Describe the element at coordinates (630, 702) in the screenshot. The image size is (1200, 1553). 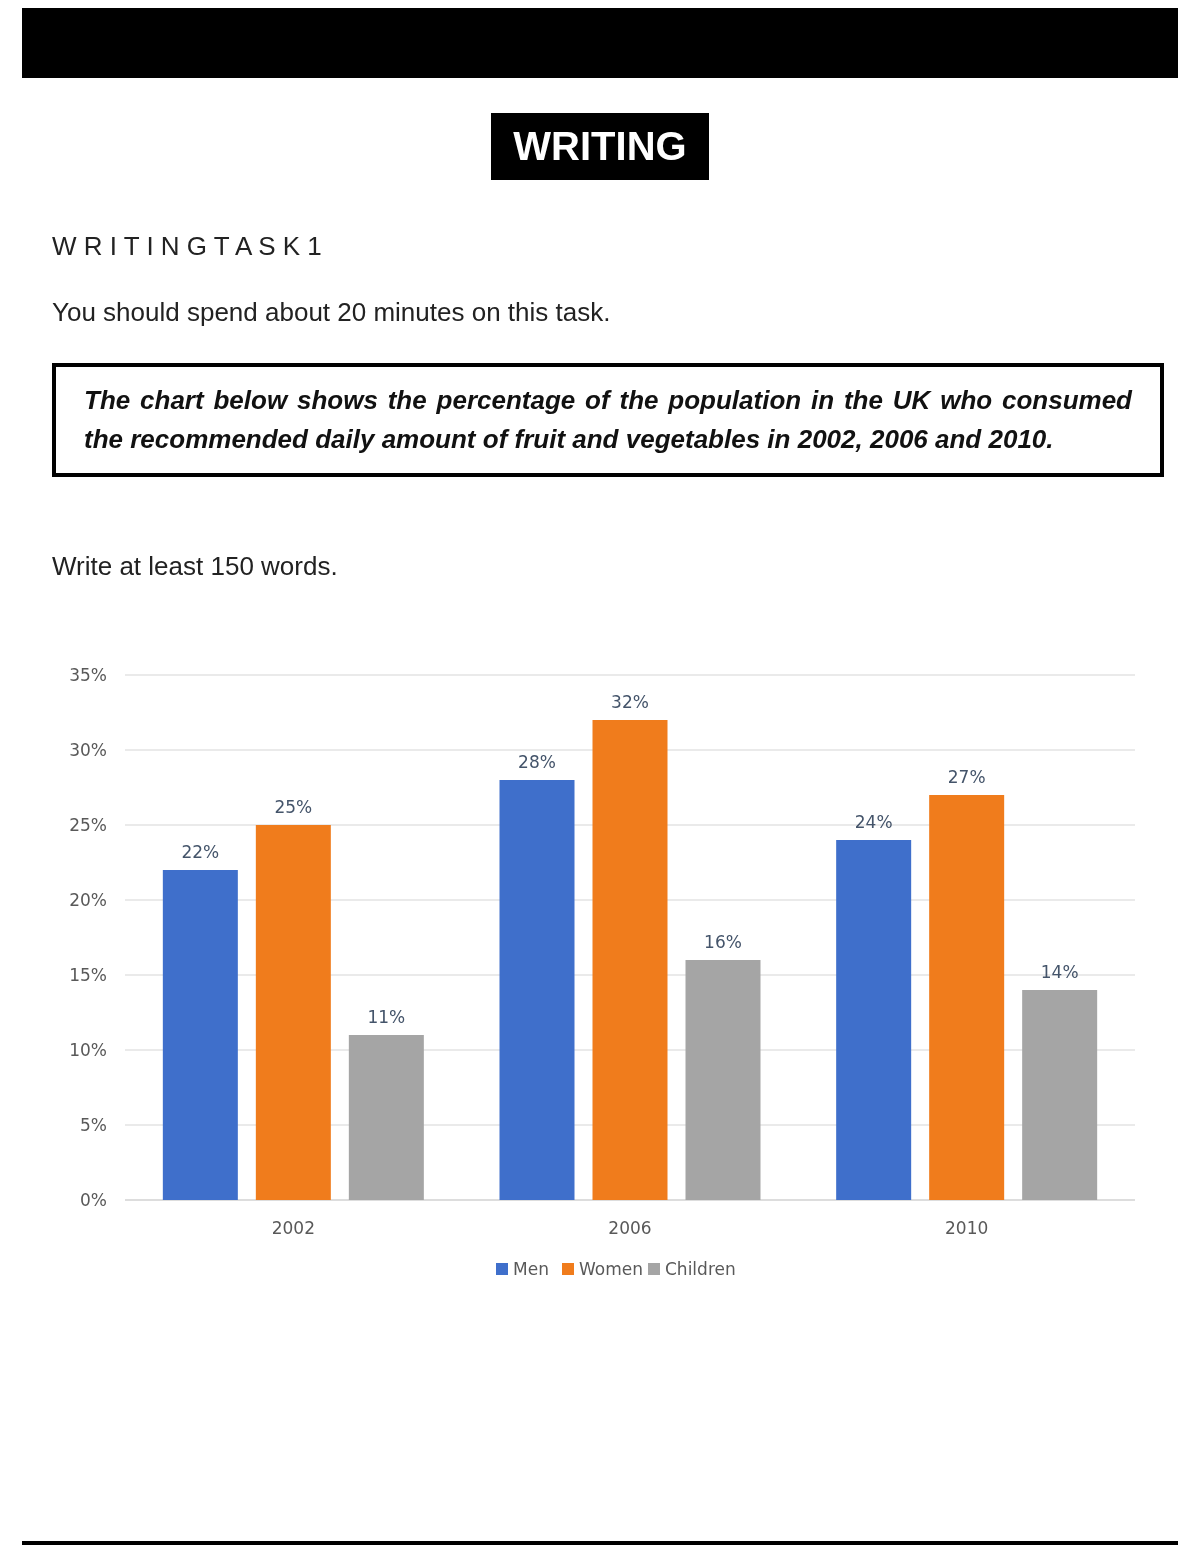
I see `data-label: 32%` at that location.